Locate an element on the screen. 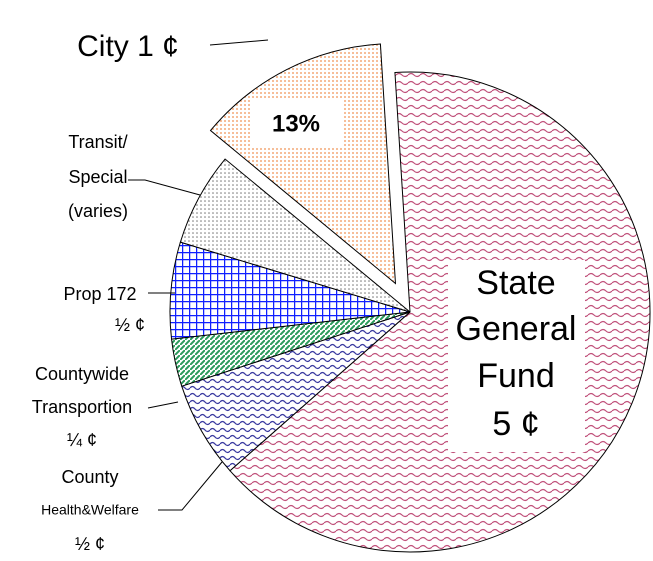  slice-label: 5 ¢ is located at coordinates (515, 424).